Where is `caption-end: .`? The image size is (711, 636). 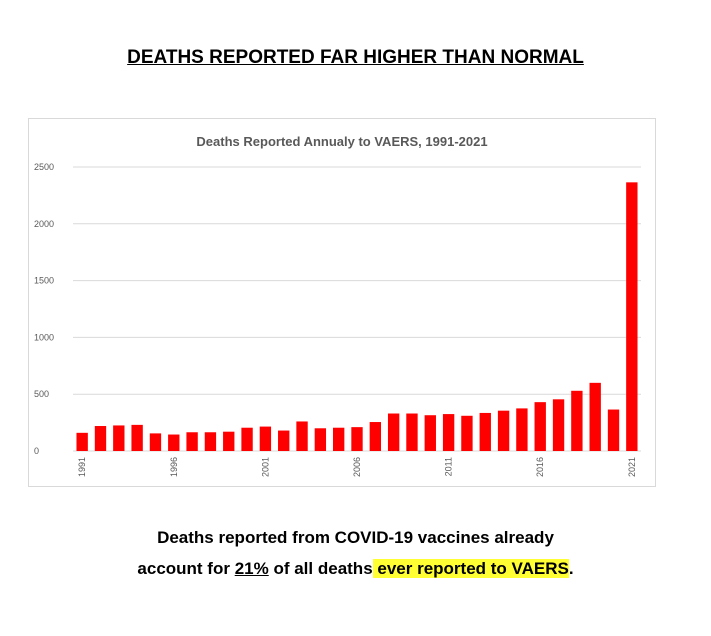 caption-end: . is located at coordinates (571, 568).